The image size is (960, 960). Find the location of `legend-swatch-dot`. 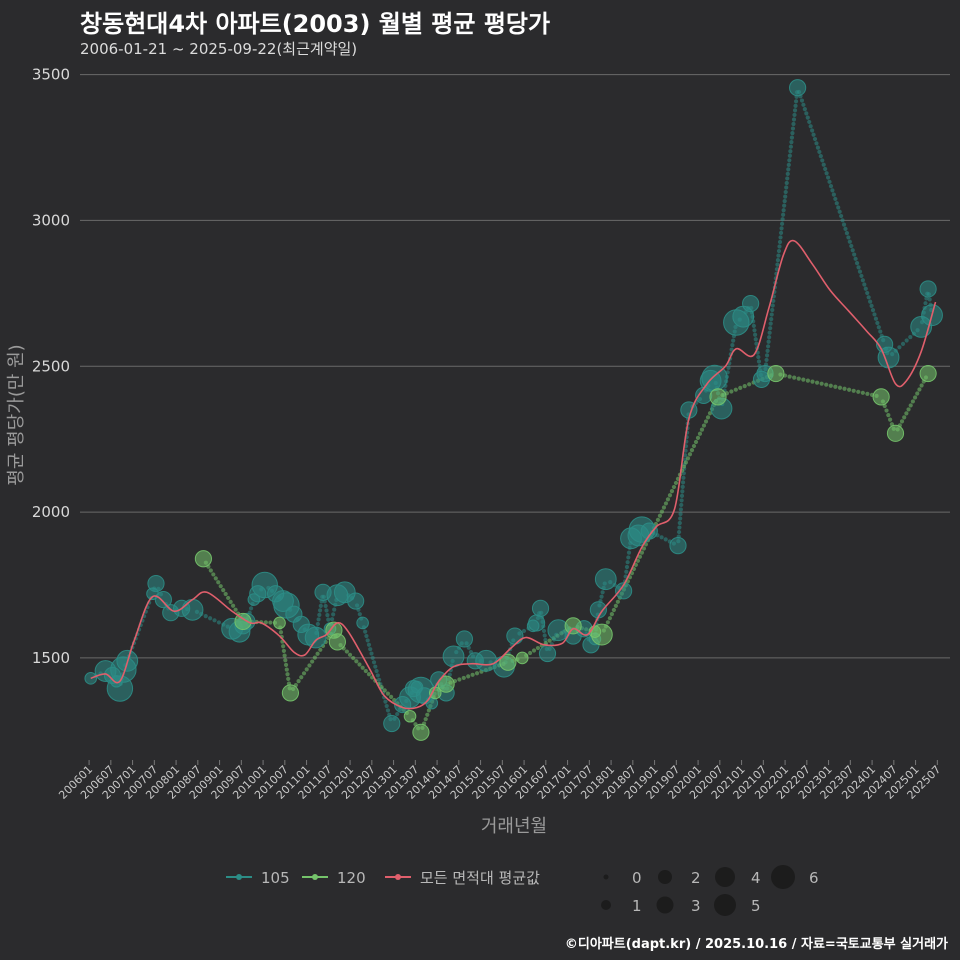

legend-swatch-dot is located at coordinates (239, 877).